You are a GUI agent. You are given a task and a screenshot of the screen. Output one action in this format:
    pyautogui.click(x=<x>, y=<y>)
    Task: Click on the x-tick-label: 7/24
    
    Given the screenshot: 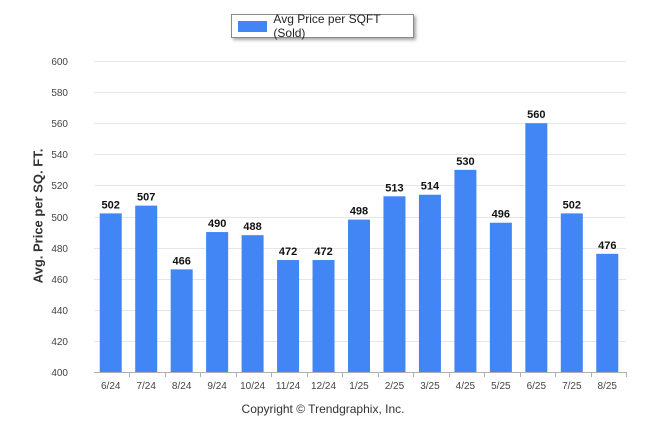 What is the action you would take?
    pyautogui.click(x=146, y=386)
    